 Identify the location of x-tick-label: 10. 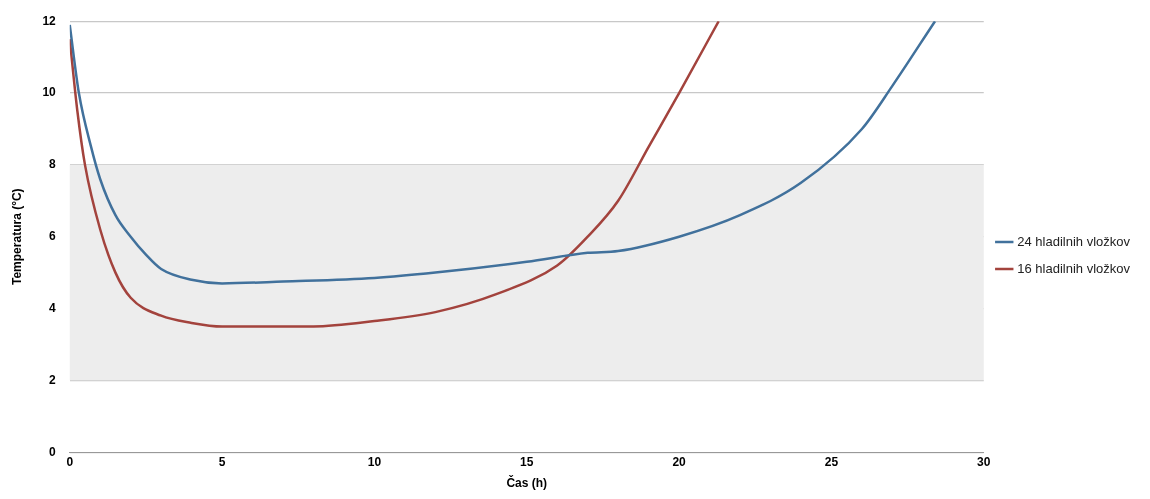
(374, 461).